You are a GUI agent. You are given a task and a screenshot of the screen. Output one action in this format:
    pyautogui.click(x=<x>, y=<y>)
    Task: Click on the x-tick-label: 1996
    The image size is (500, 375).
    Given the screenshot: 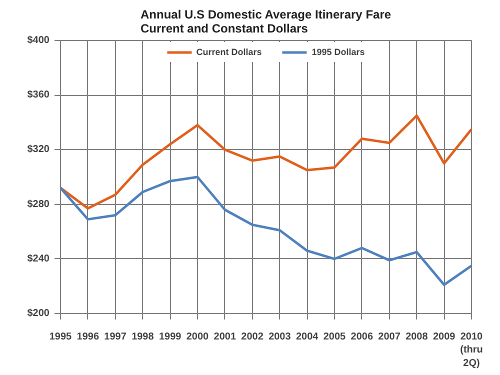 What is the action you would take?
    pyautogui.click(x=88, y=337)
    